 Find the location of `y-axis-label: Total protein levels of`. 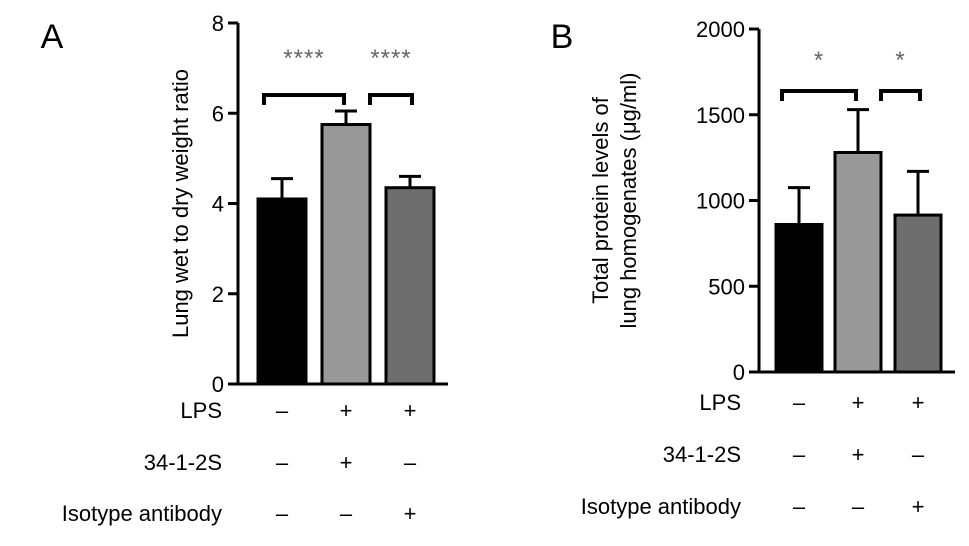

y-axis-label: Total protein levels of is located at coordinates (600, 200).